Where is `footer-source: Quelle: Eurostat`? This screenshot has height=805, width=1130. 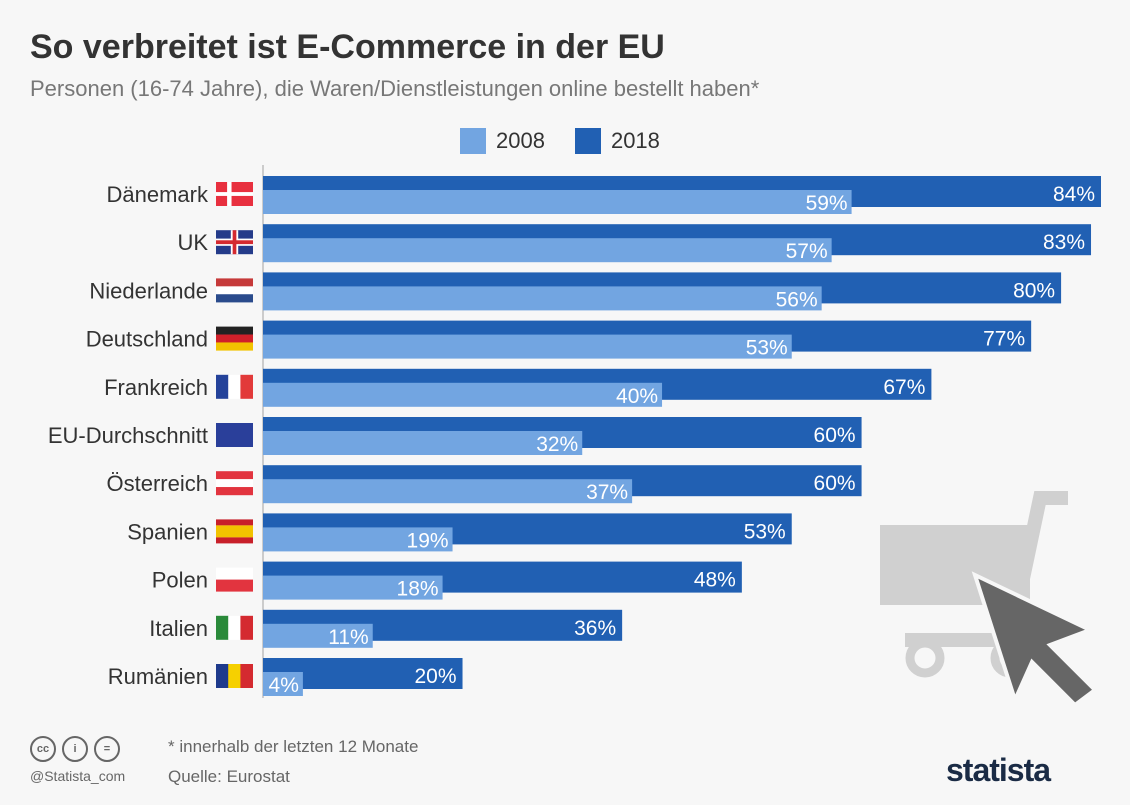
footer-source: Quelle: Eurostat is located at coordinates (229, 776).